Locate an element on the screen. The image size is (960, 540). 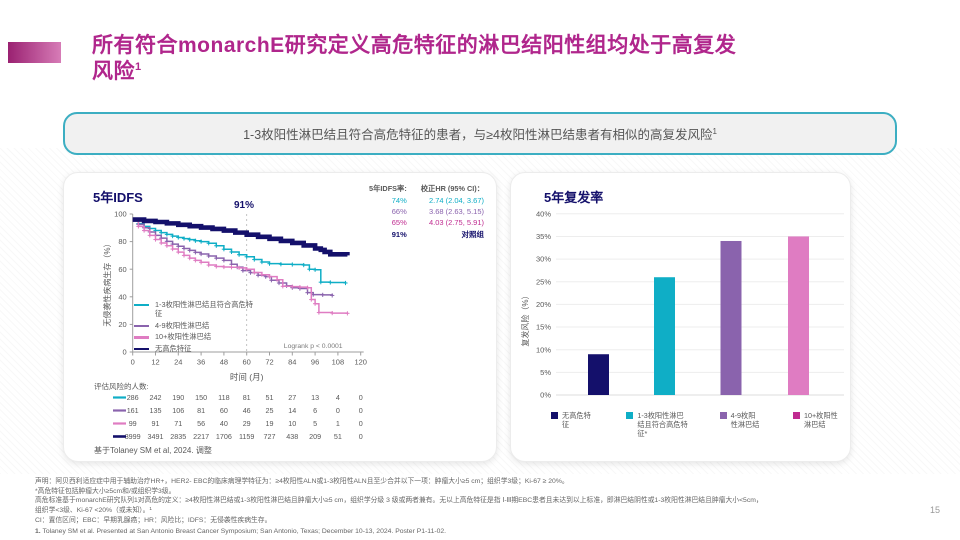
svg-text: 6 is located at coordinates (315, 410).